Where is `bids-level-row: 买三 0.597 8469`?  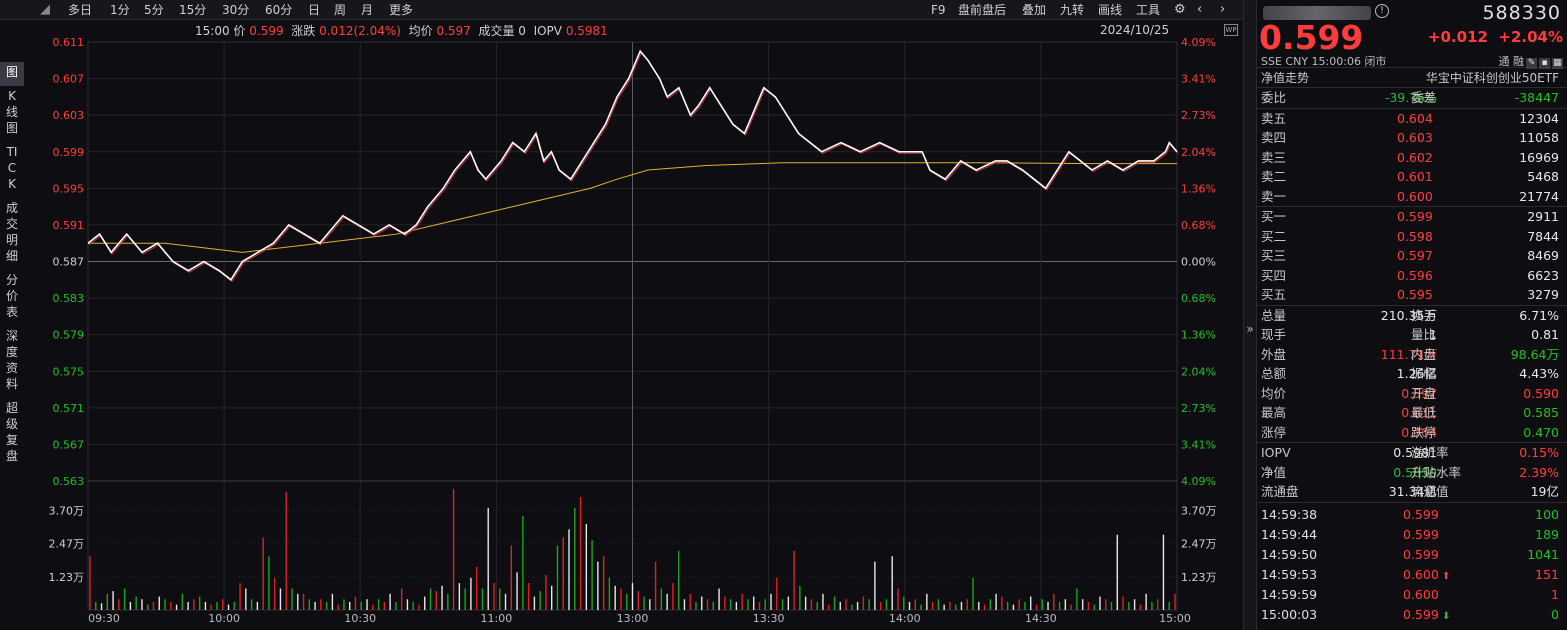
bids-level-row: 买三 0.597 8469 is located at coordinates (1412, 256).